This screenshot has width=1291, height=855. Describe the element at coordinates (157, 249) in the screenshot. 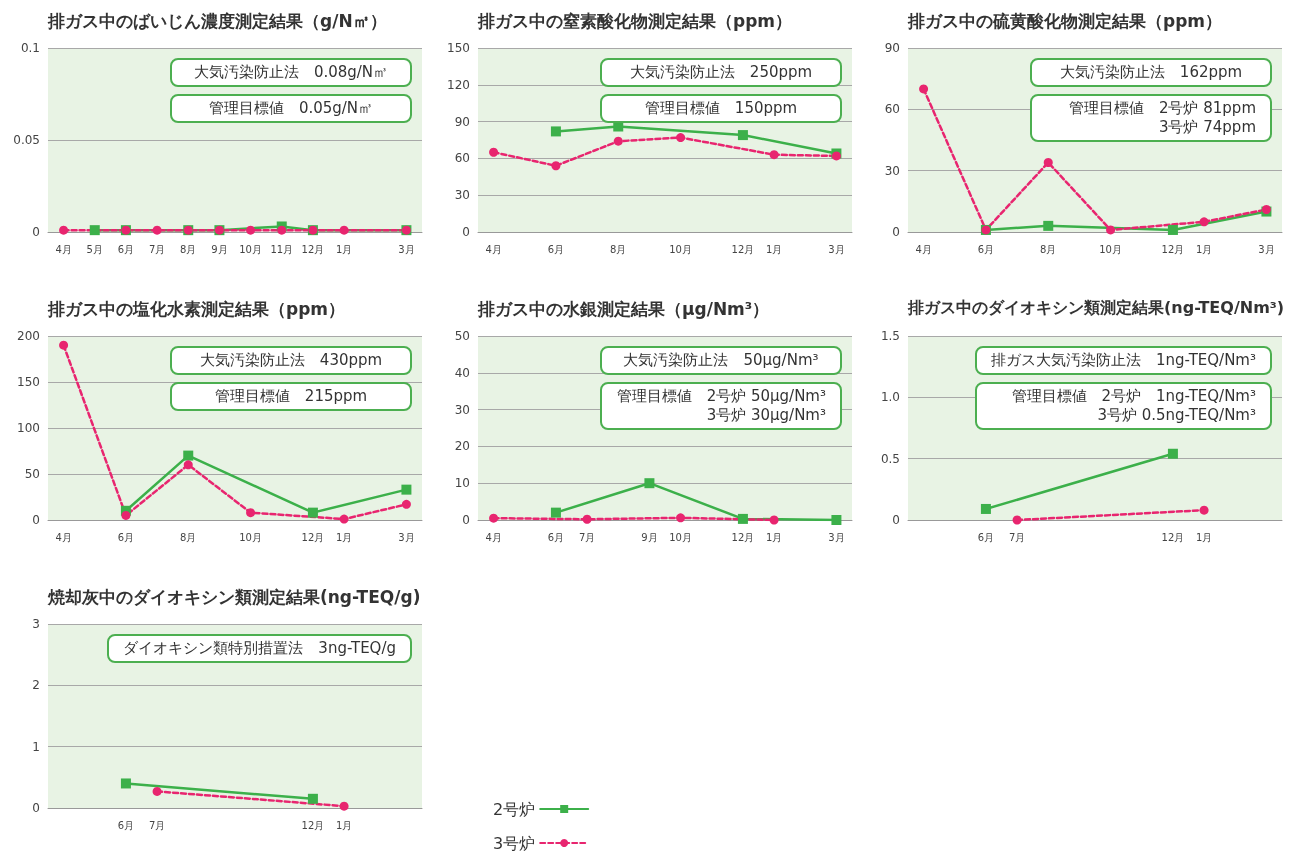

I see `x-tick-label: 7月` at that location.